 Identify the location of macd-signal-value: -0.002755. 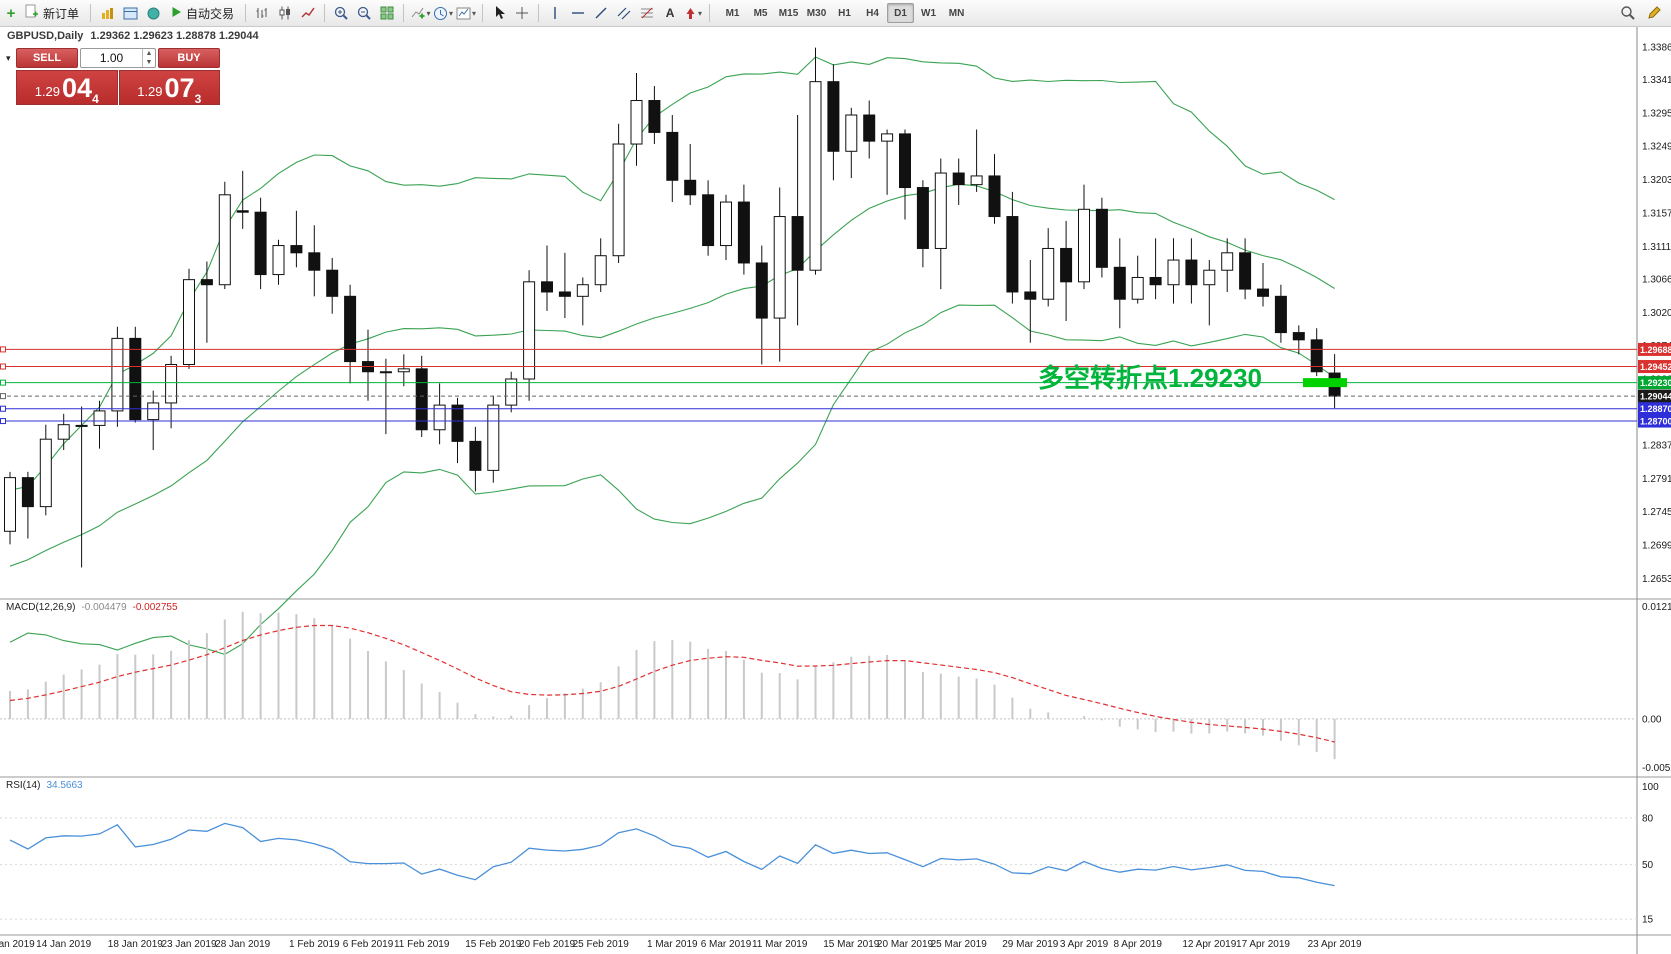
(155, 607).